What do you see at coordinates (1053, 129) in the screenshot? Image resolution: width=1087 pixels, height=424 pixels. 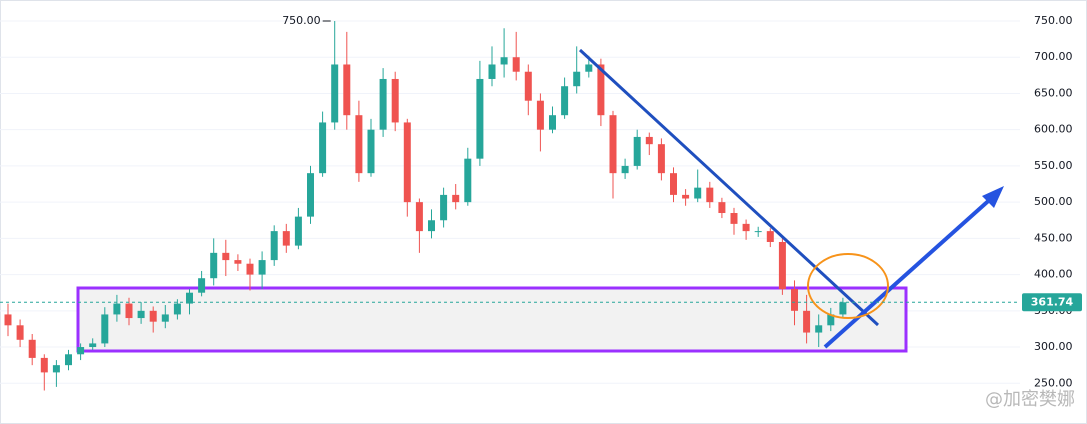 I see `y-tick-label: 600.00` at bounding box center [1053, 129].